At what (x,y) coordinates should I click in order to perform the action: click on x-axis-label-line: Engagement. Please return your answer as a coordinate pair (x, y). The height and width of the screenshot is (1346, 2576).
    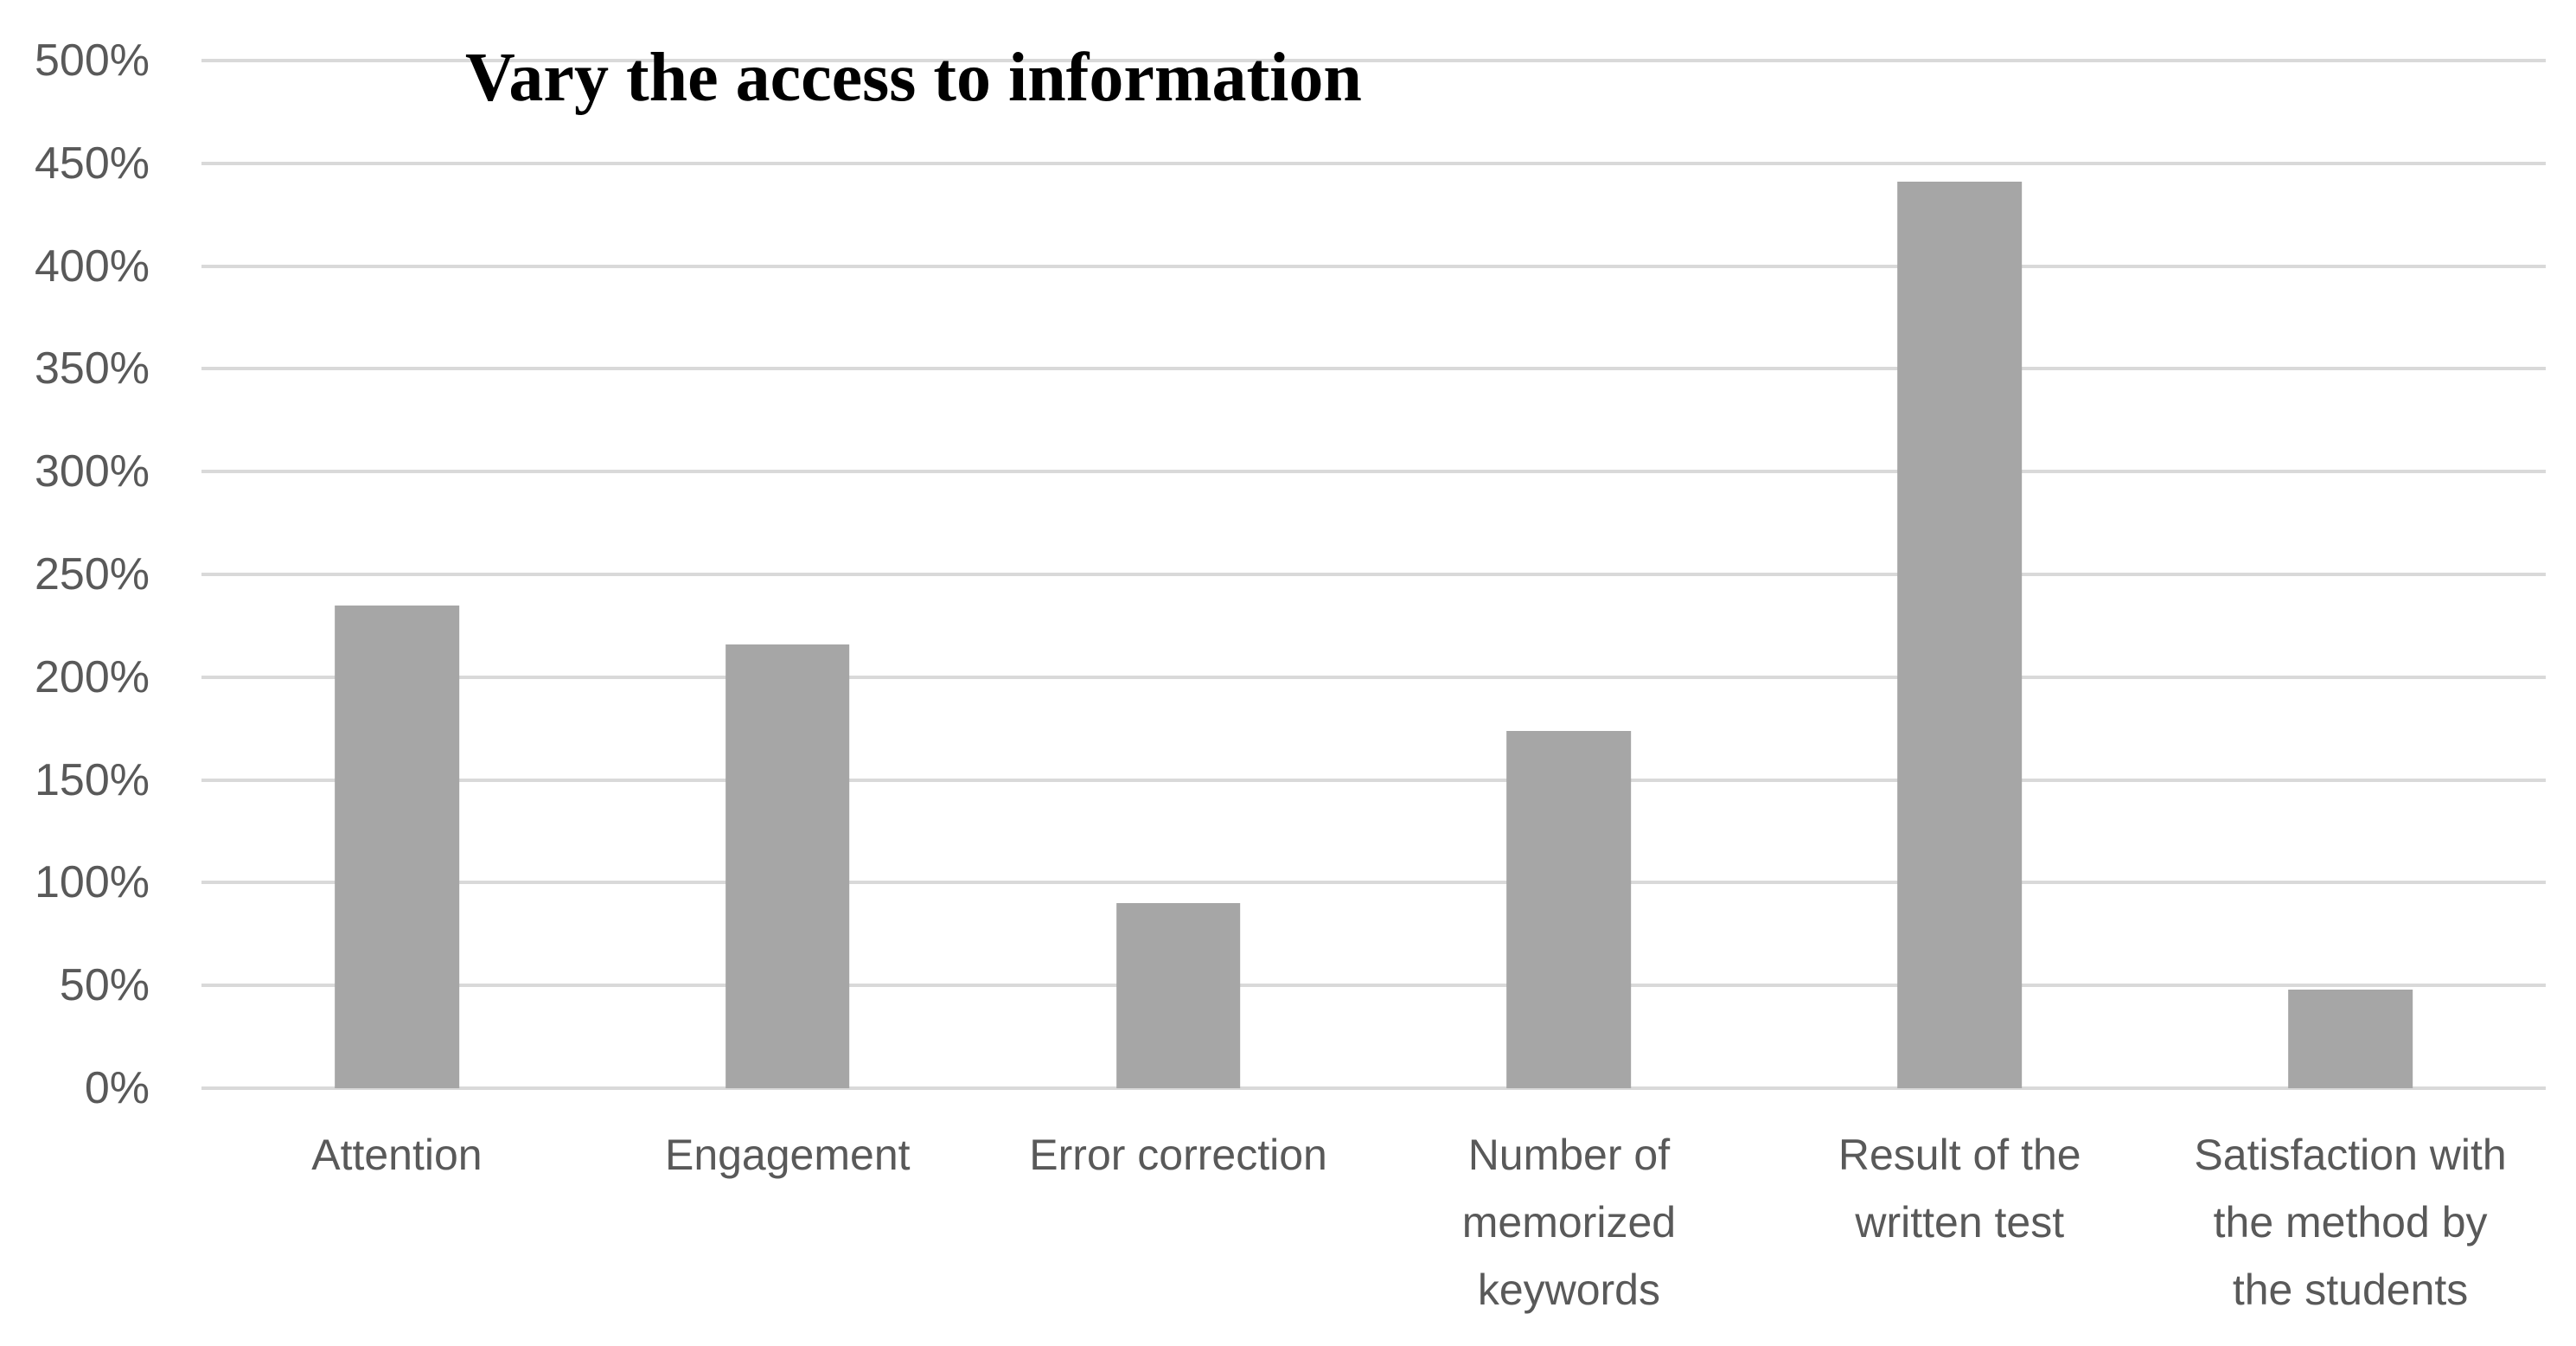
    Looking at the image, I should click on (788, 1155).